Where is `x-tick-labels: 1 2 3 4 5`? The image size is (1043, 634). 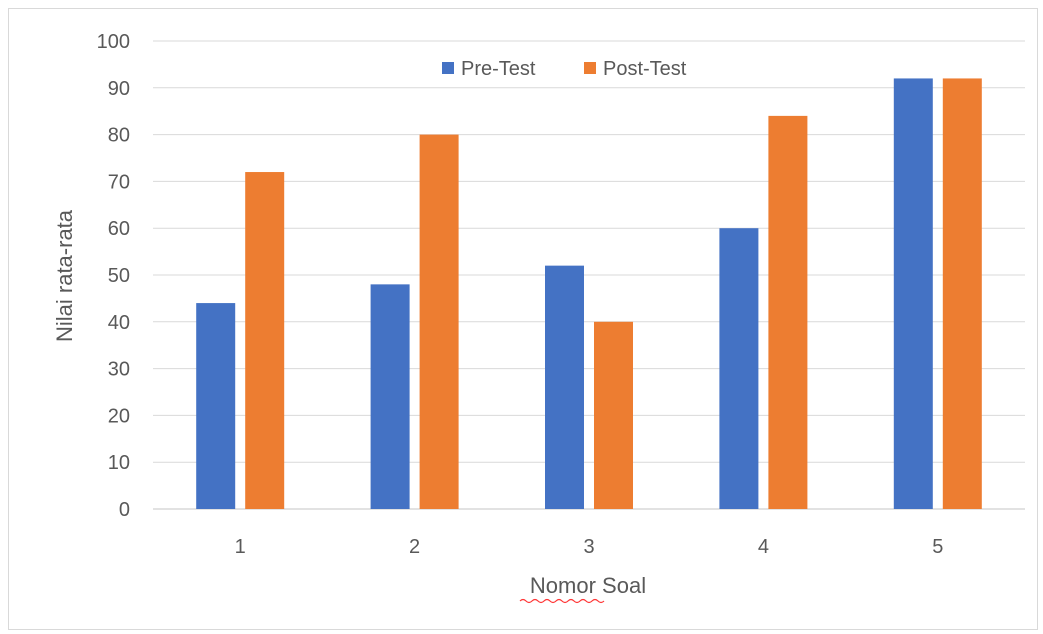 x-tick-labels: 1 2 3 4 5 is located at coordinates (589, 547).